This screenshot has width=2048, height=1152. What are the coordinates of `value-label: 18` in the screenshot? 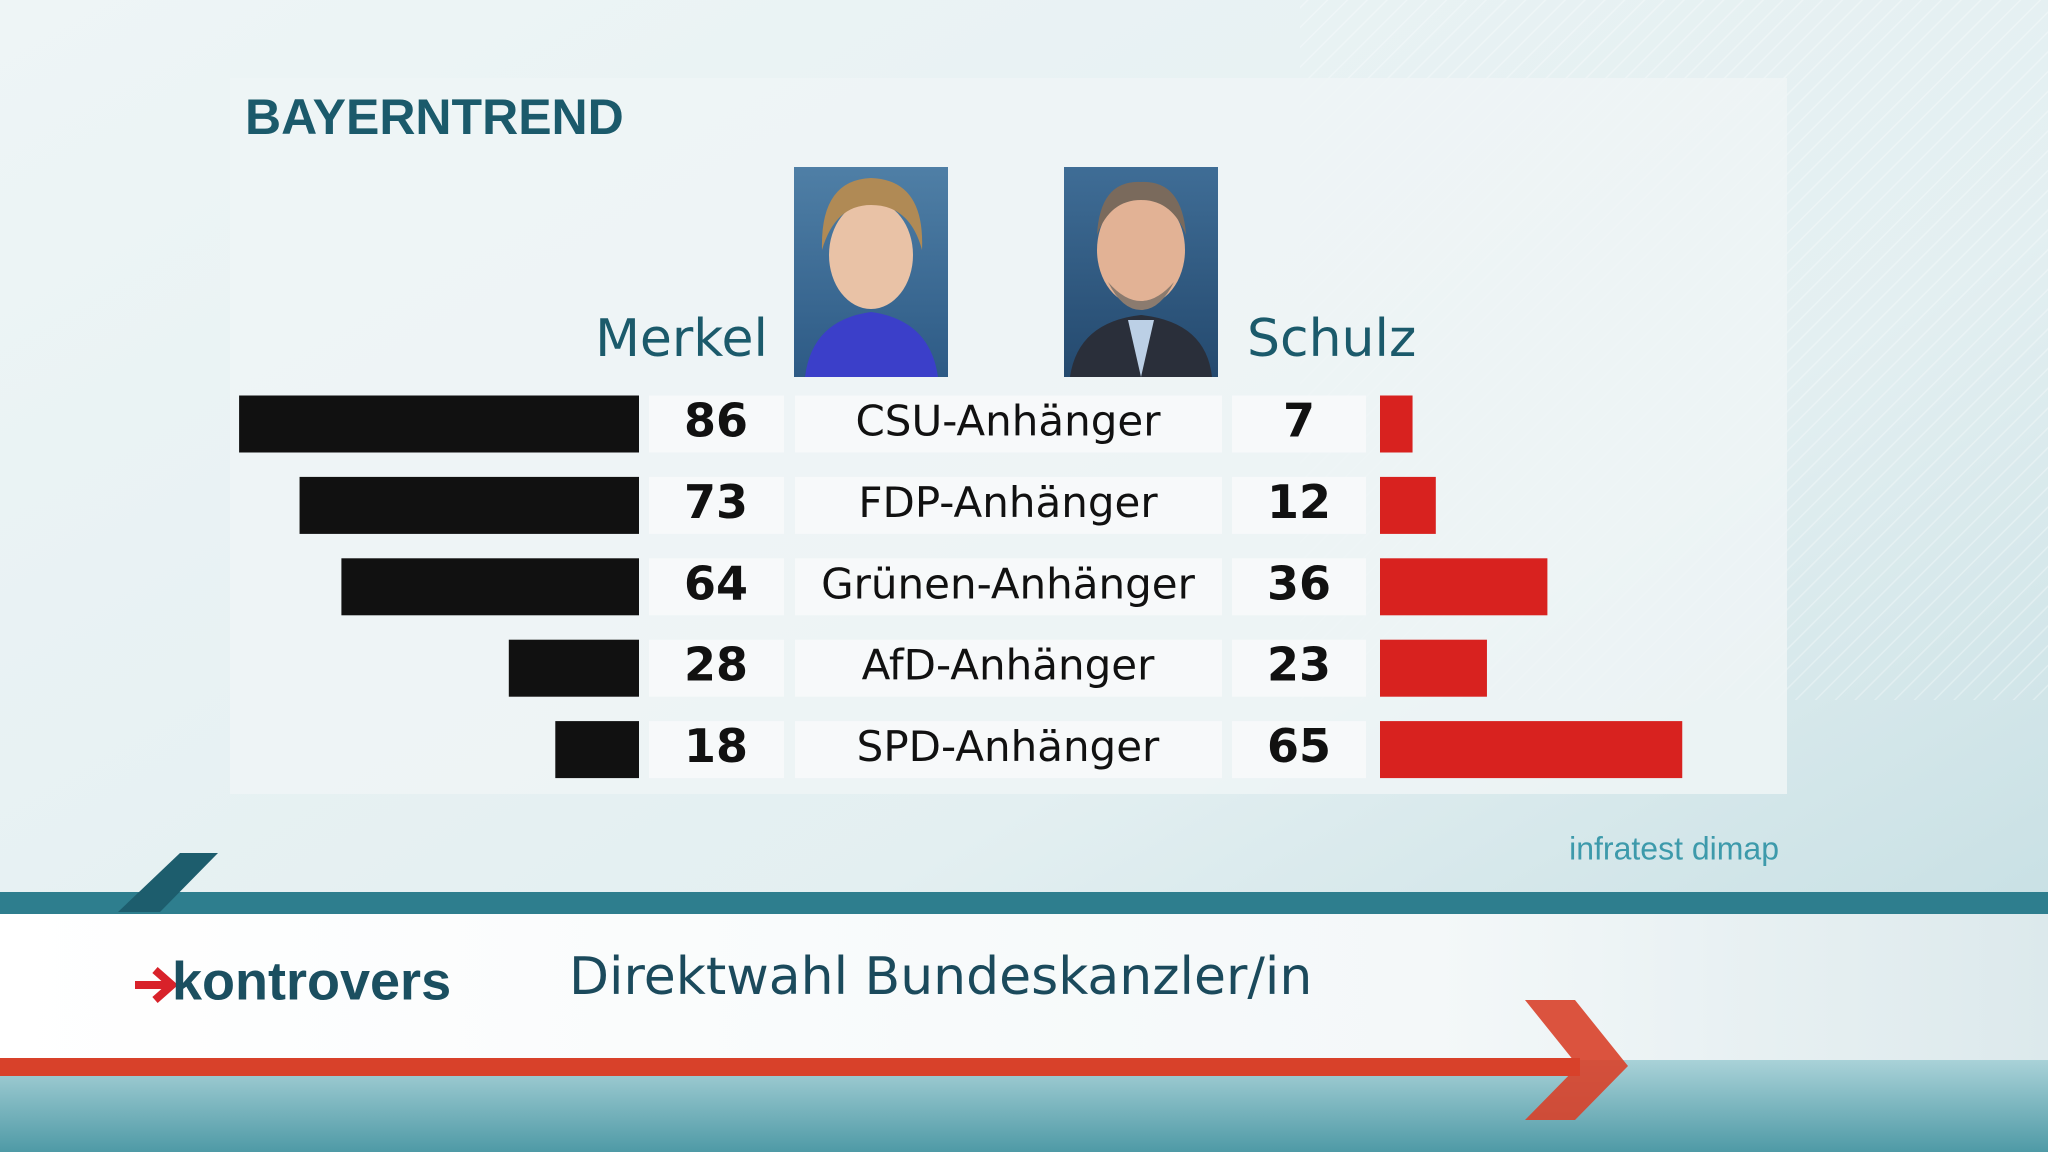 It's located at (716, 746).